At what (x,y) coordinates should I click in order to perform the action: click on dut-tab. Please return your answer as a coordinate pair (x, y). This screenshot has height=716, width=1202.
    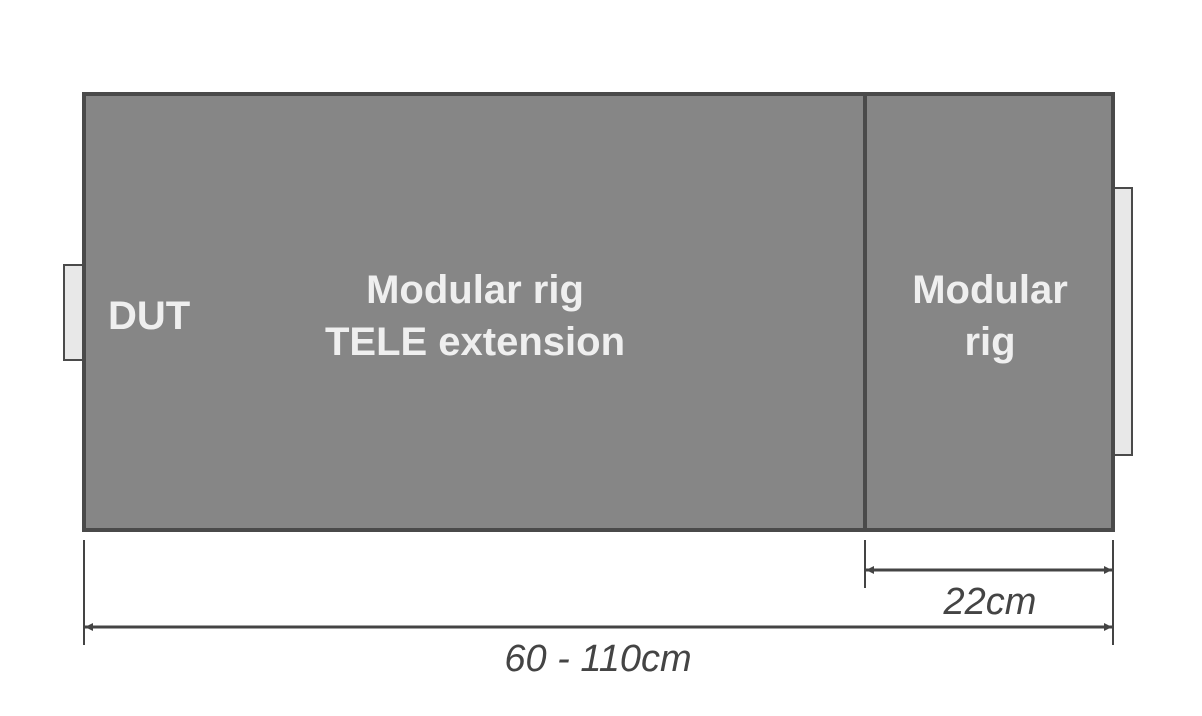
    Looking at the image, I should click on (73, 312).